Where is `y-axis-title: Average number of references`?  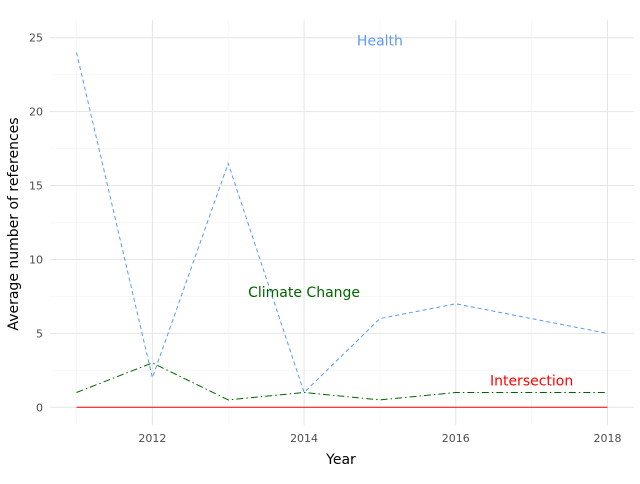 y-axis-title: Average number of references is located at coordinates (14, 223).